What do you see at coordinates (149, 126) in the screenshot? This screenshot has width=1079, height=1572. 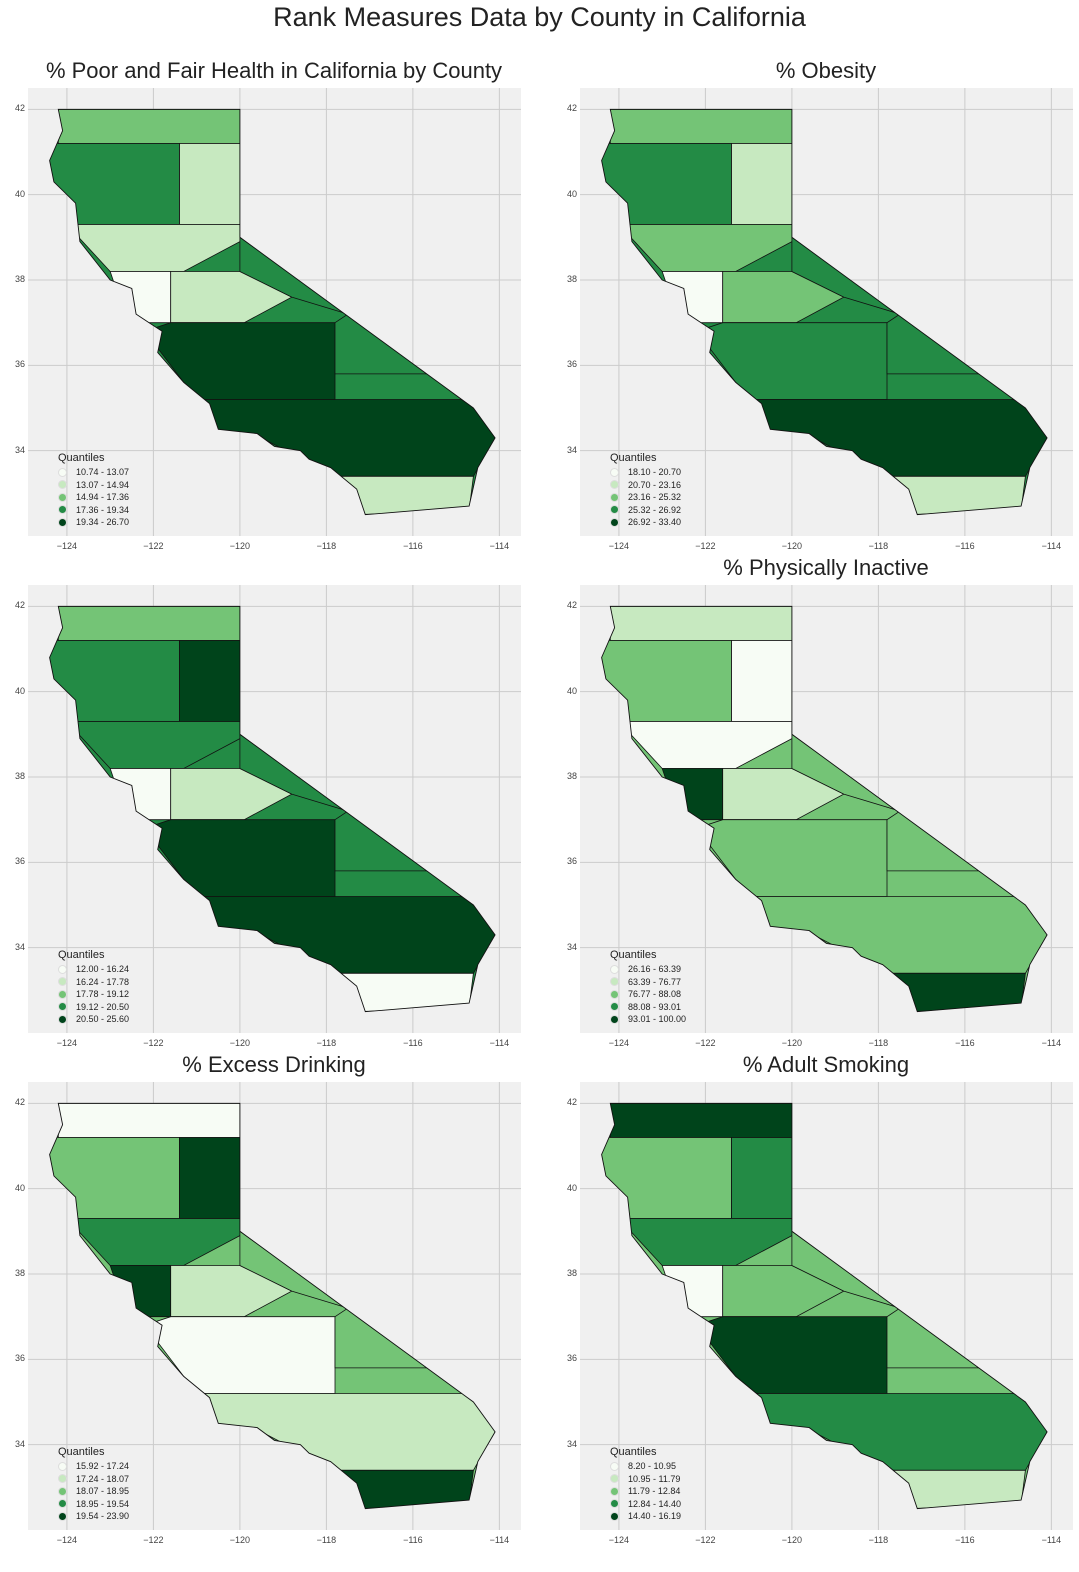 I see `county-region-north` at bounding box center [149, 126].